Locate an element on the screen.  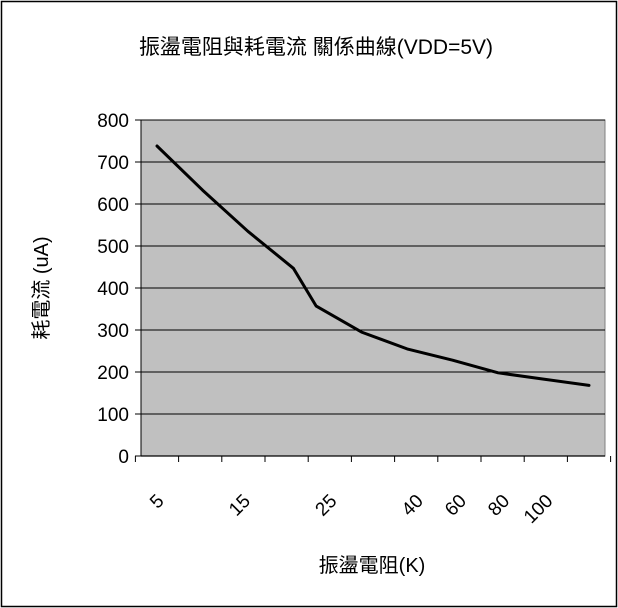
y-tick-label: 700 is located at coordinates (113, 163).